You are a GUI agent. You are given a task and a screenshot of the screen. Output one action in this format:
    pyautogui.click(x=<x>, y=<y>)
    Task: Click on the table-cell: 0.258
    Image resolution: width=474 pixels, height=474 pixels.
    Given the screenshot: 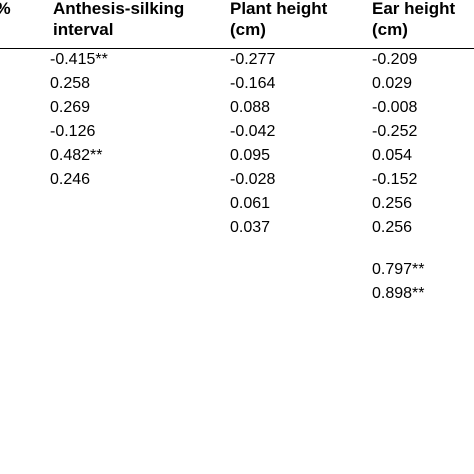 What is the action you would take?
    pyautogui.click(x=70, y=83)
    